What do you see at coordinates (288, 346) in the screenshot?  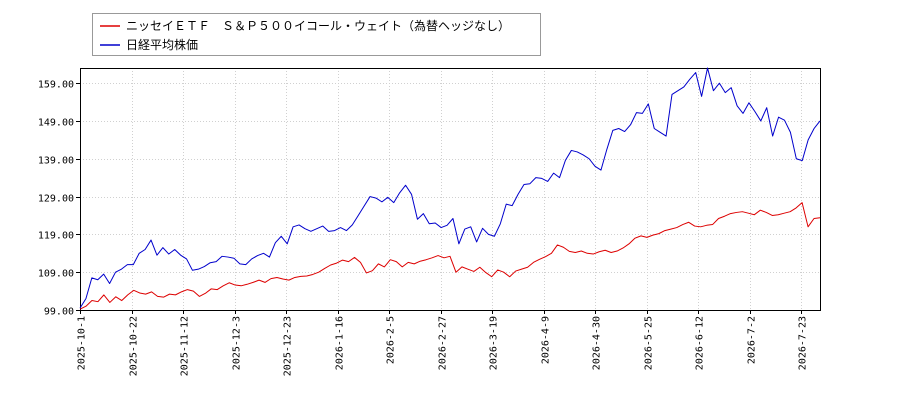 I see `x-tick-label: 2025-12-23` at bounding box center [288, 346].